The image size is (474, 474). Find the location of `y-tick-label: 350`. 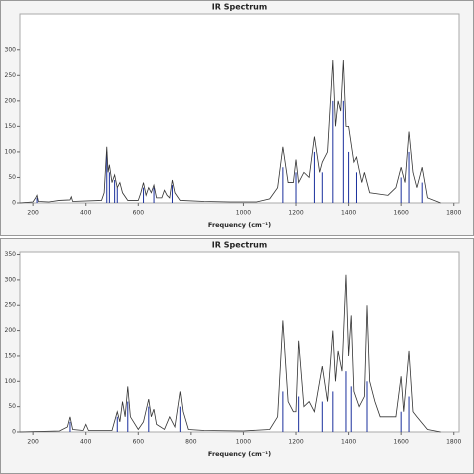

y-tick-label: 350 is located at coordinates (11, 254).